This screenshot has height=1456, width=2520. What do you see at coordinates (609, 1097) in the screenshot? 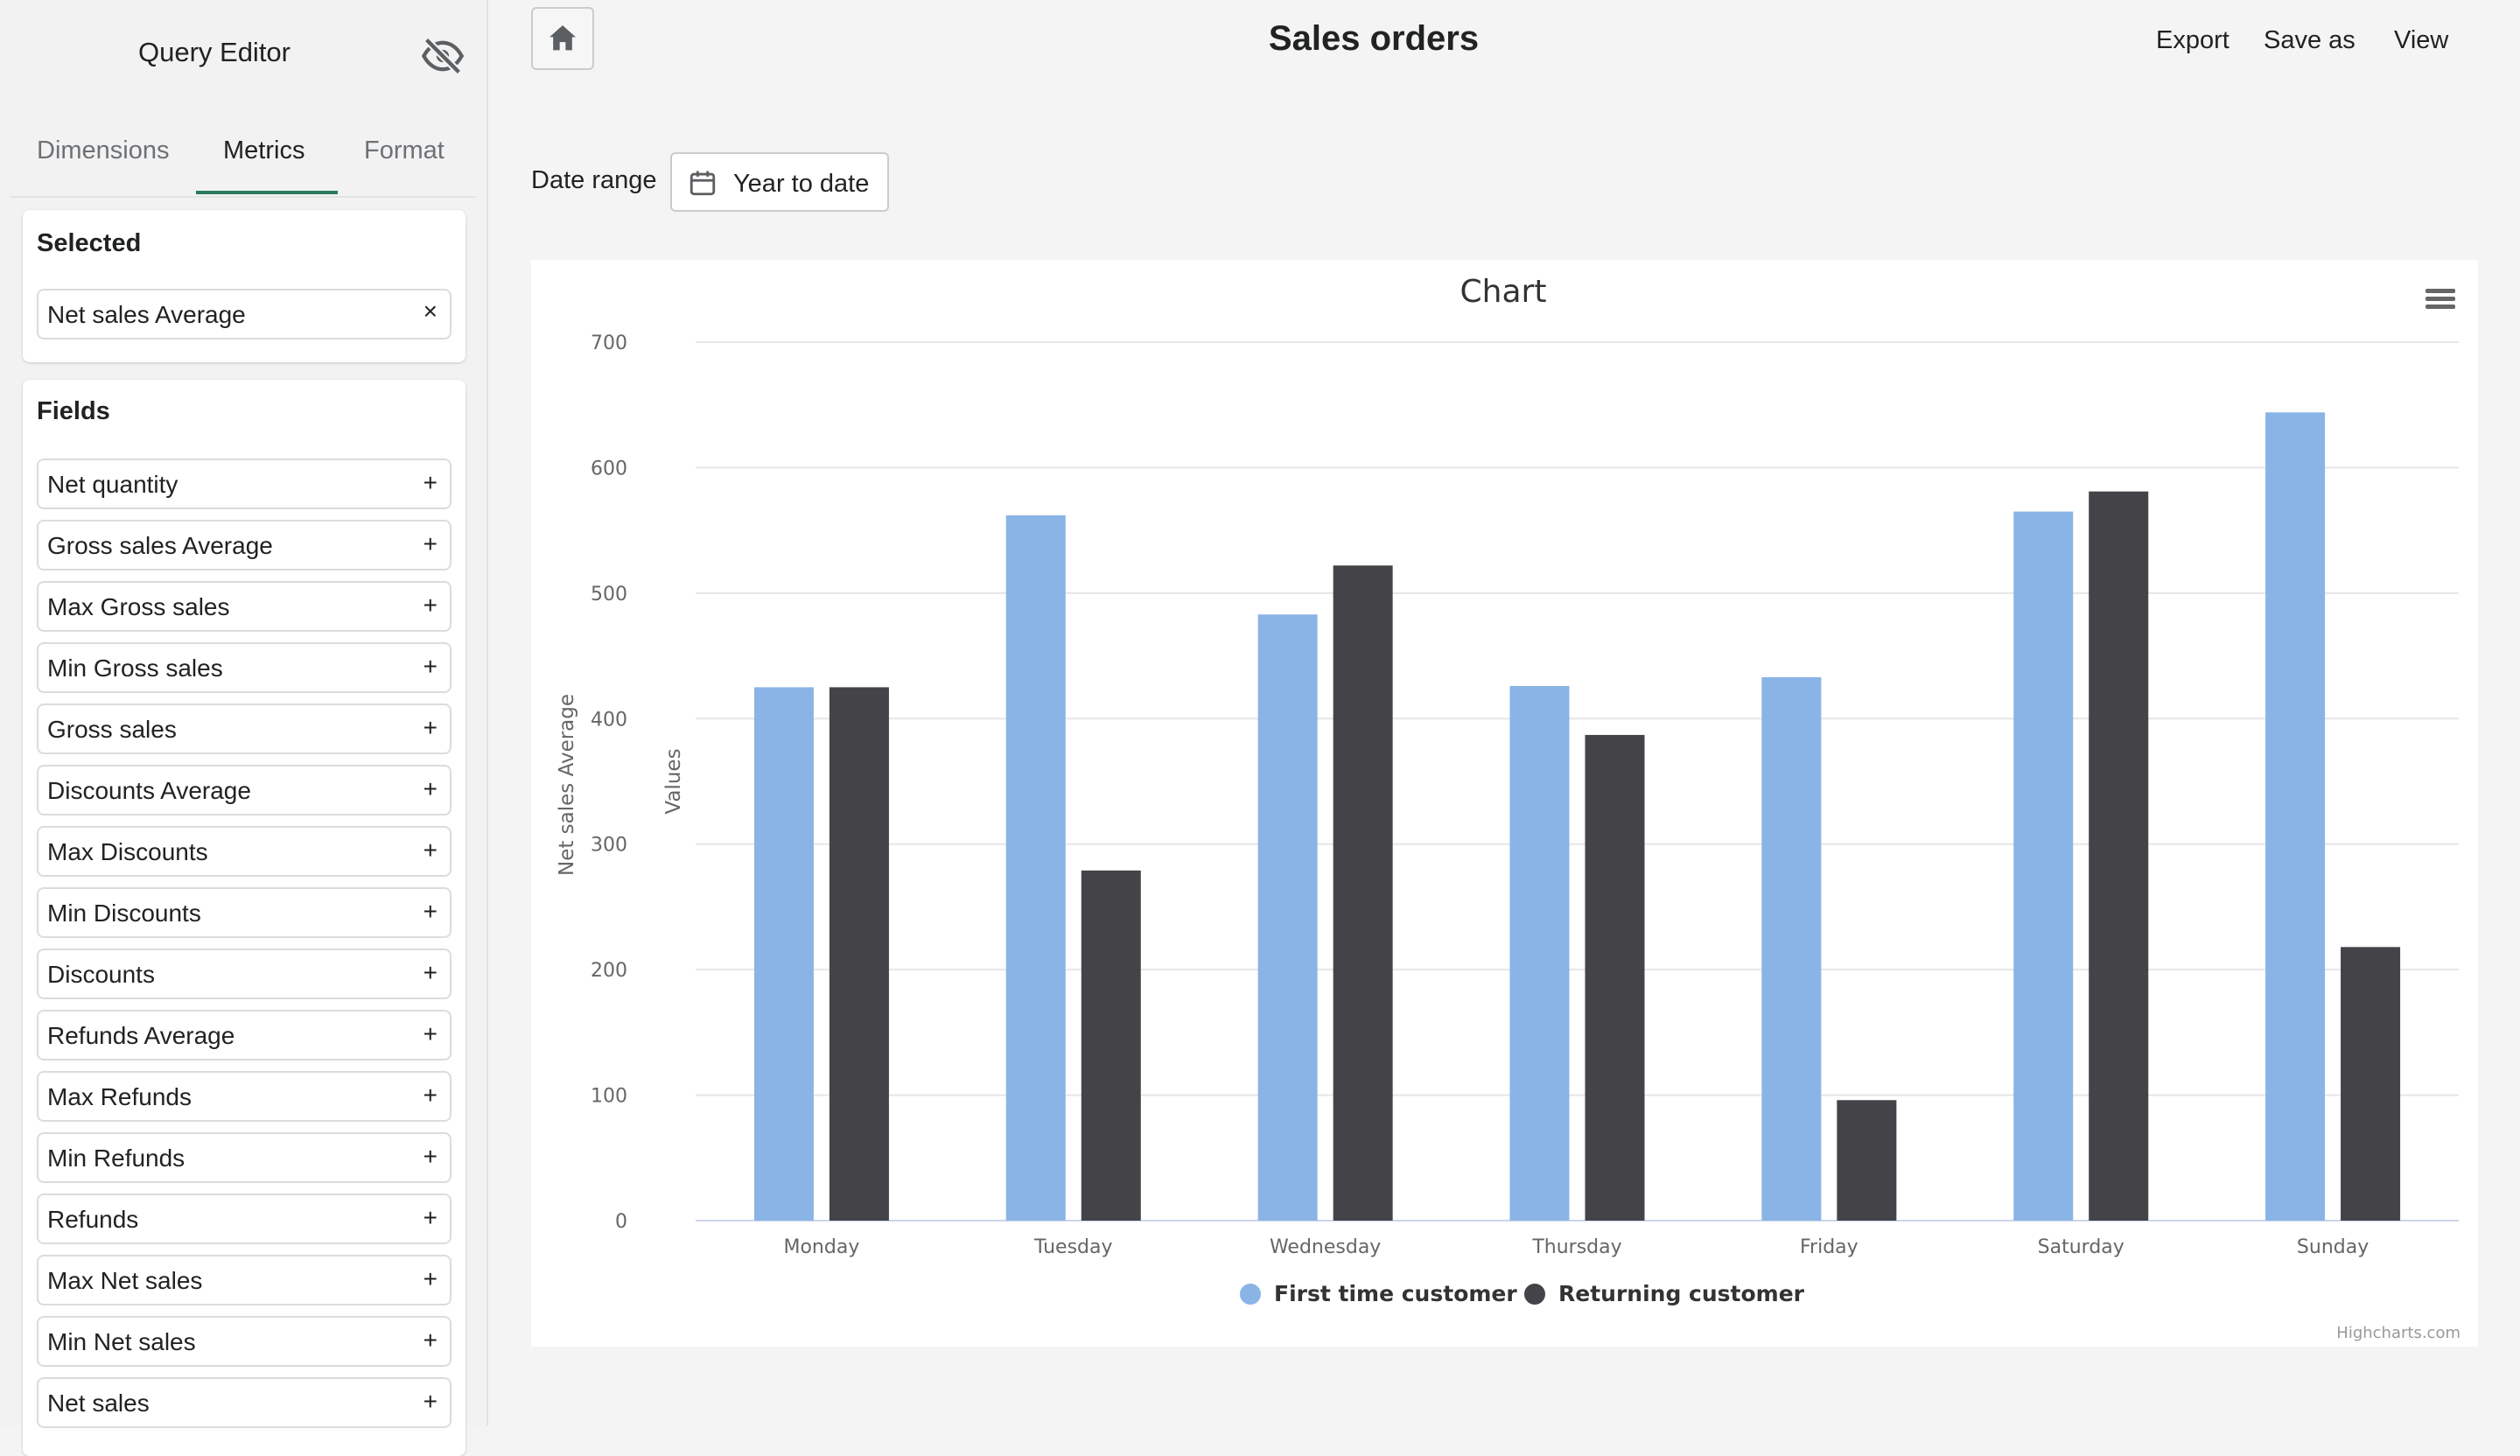
I see `y-tick-label: 100` at bounding box center [609, 1097].